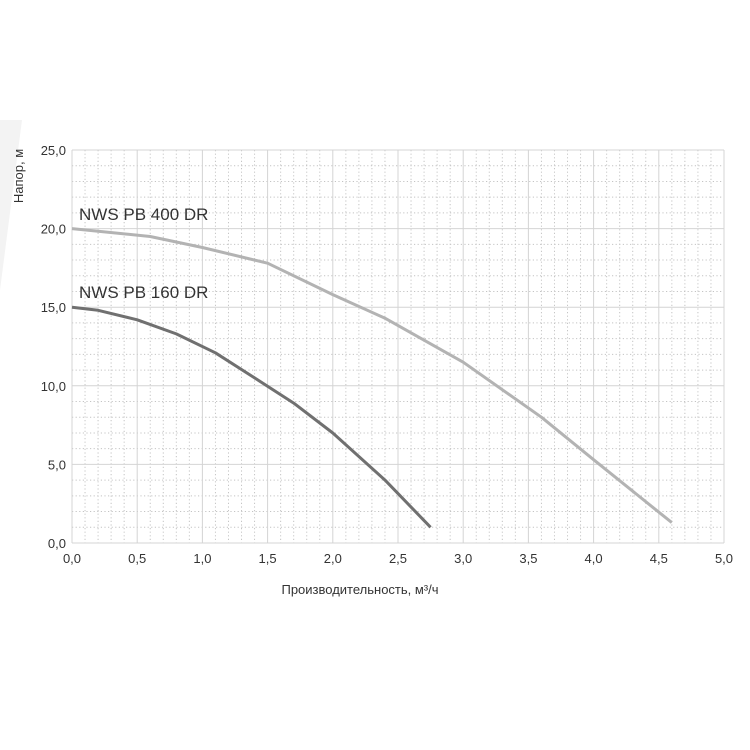 This screenshot has width=750, height=750. I want to click on x-tick-label: 3,0, so click(463, 558).